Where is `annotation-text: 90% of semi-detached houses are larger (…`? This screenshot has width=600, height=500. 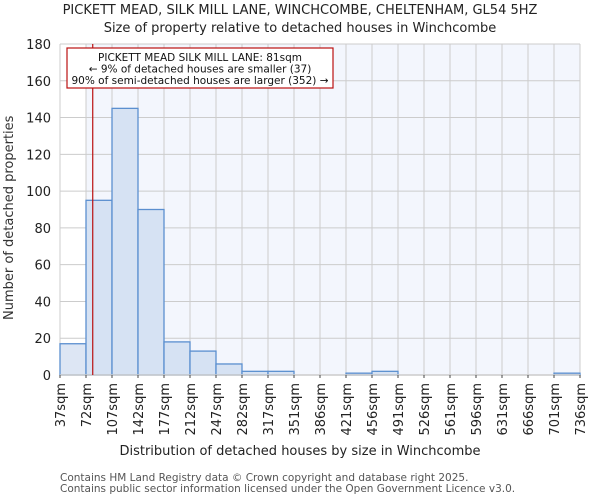 annotation-text: 90% of semi-detached houses are larger (… is located at coordinates (200, 81).